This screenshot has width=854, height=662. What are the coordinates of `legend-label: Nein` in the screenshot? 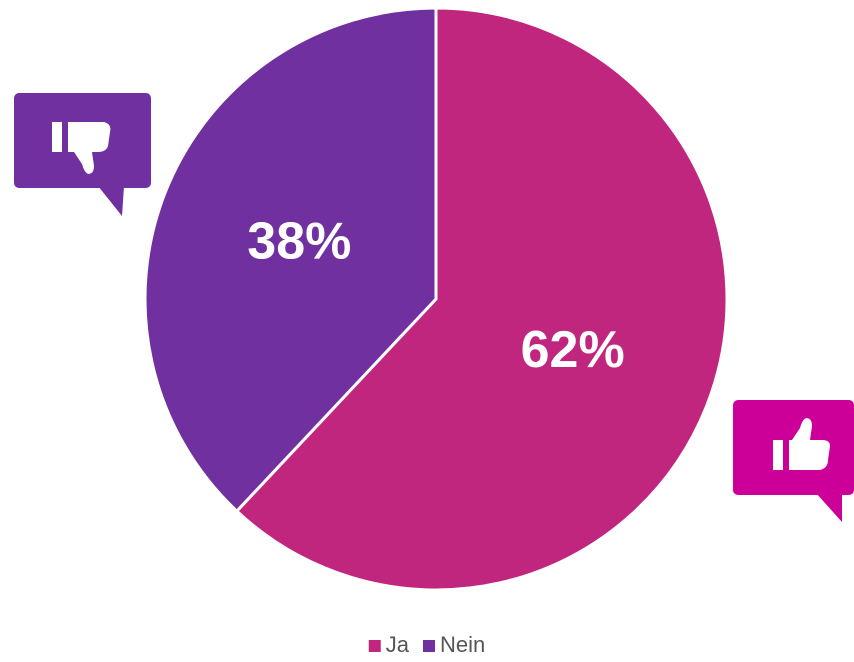 It's located at (462, 644).